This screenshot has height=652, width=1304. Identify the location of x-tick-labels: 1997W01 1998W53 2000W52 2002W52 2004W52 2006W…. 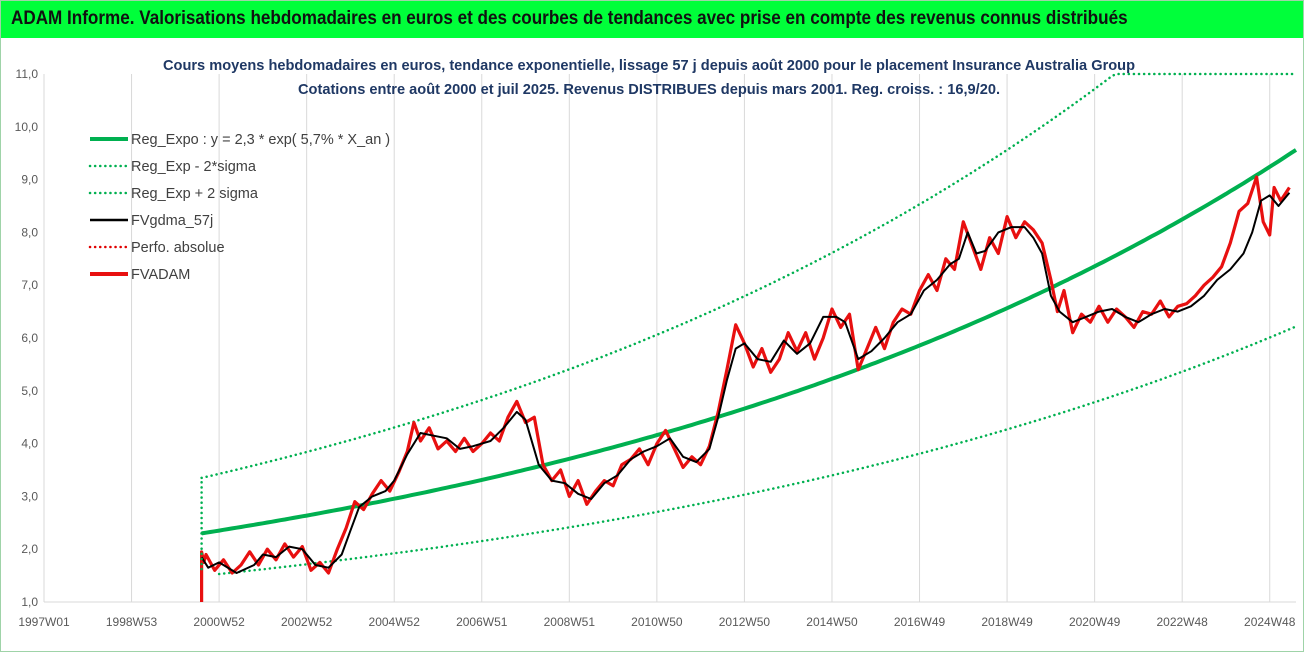
(656, 622).